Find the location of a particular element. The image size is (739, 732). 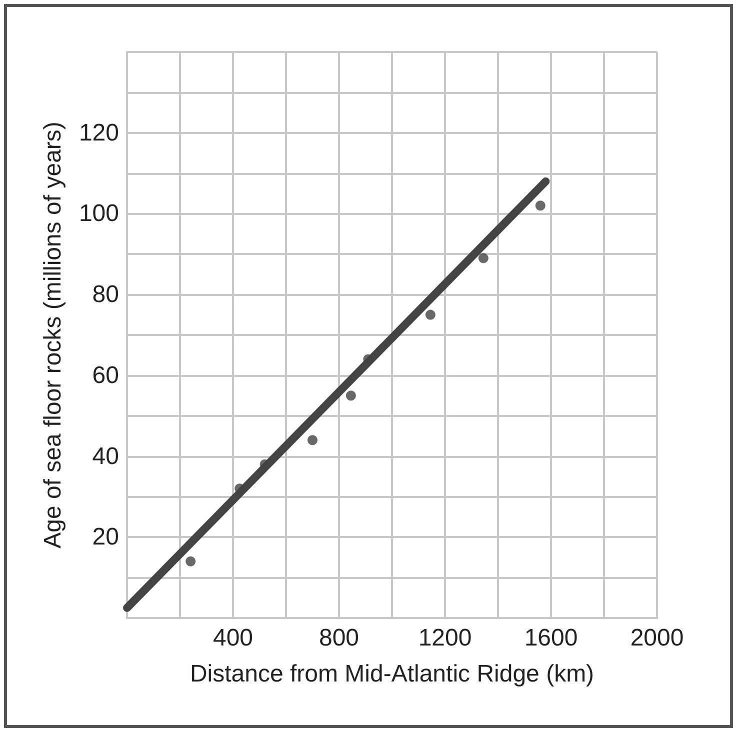

x-tick-label: 800 is located at coordinates (339, 638).